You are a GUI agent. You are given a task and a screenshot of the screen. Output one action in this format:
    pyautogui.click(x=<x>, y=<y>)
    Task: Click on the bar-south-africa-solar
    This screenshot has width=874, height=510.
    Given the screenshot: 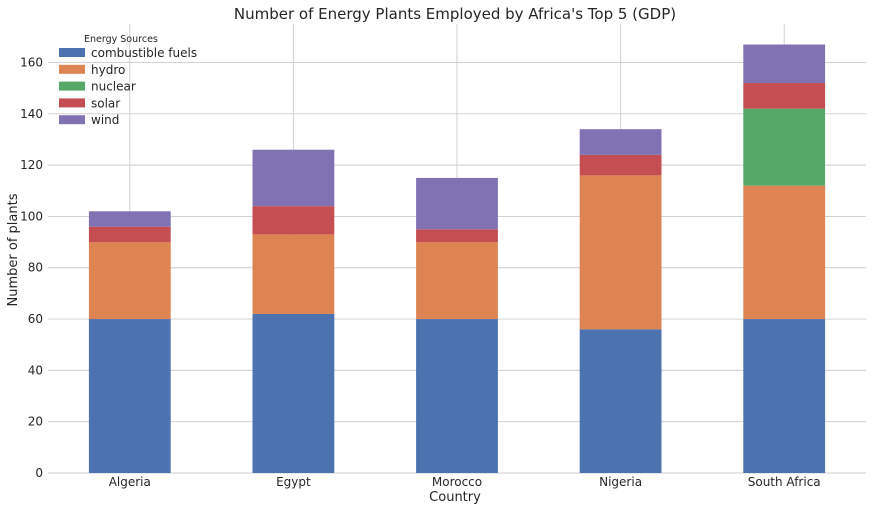 What is the action you would take?
    pyautogui.click(x=784, y=96)
    